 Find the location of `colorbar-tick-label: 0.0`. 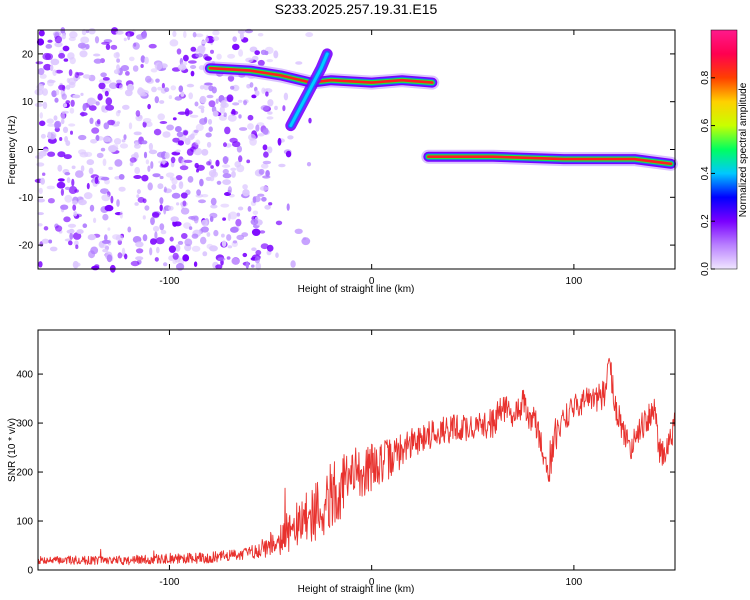

colorbar-tick-label: 0.0 is located at coordinates (705, 269).